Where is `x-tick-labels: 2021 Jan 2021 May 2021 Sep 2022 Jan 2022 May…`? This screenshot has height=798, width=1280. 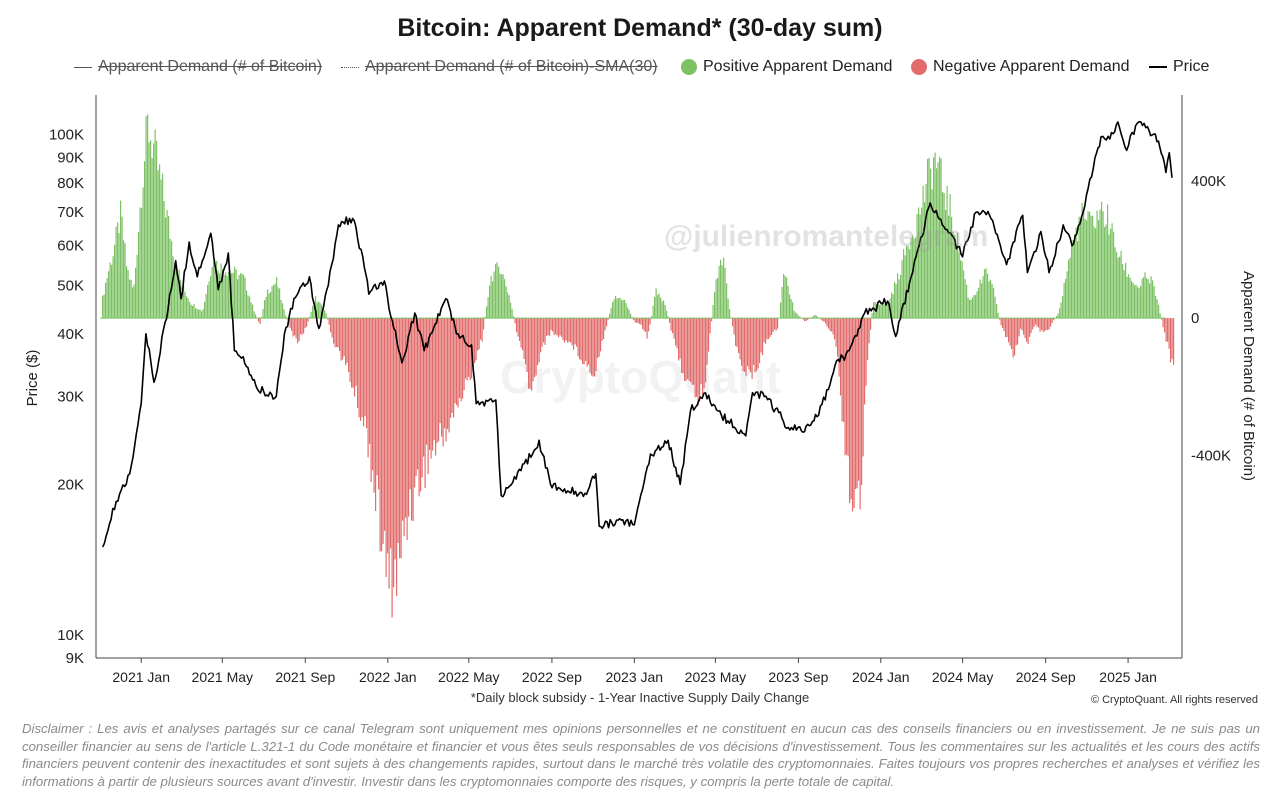 x-tick-labels: 2021 Jan 2021 May 2021 Sep 2022 Jan 2022 May… is located at coordinates (634, 671).